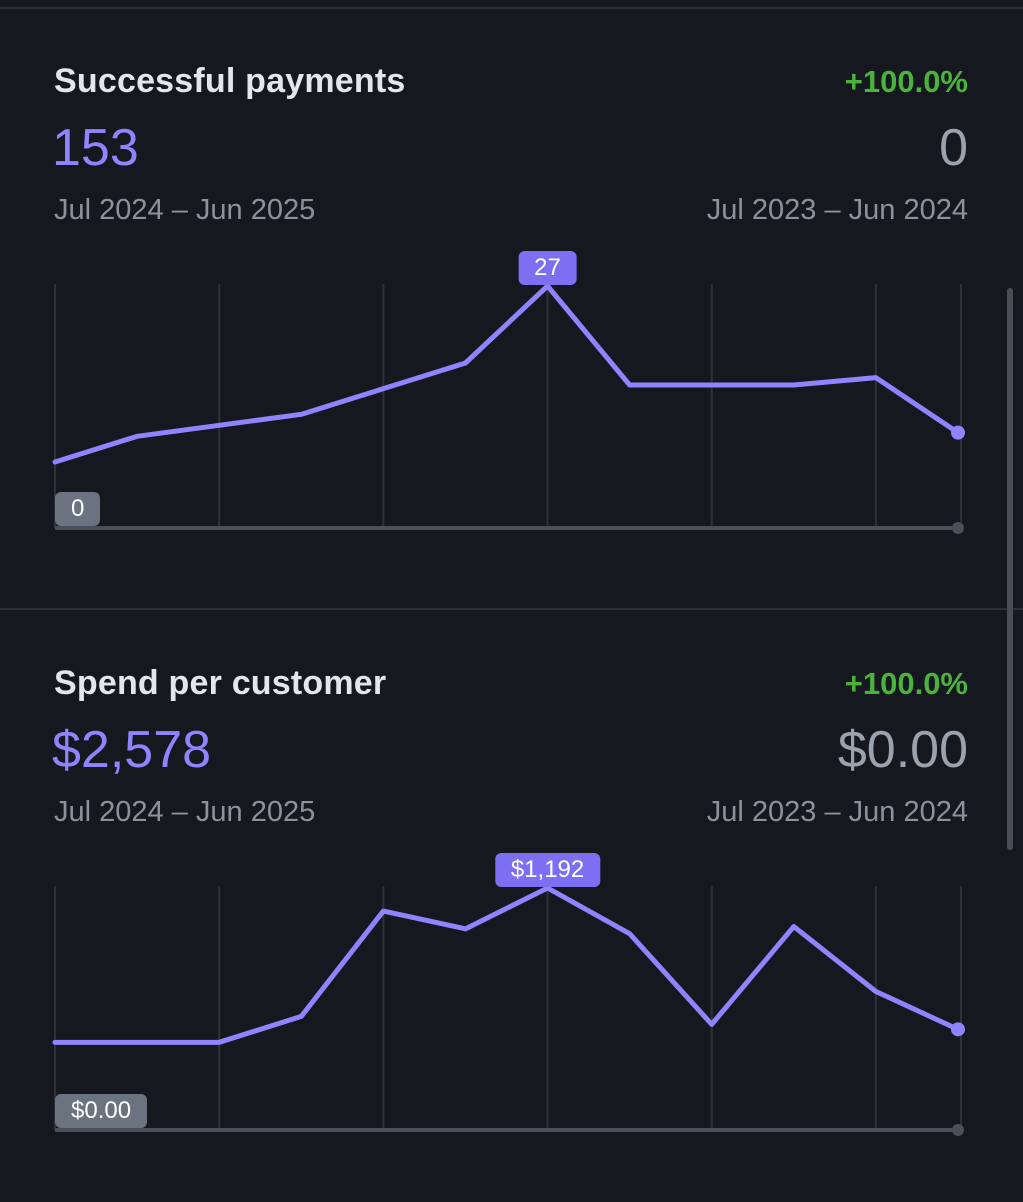 Image resolution: width=1023 pixels, height=1202 pixels. What do you see at coordinates (101, 1111) in the screenshot?
I see `min-value-badge: $0.00` at bounding box center [101, 1111].